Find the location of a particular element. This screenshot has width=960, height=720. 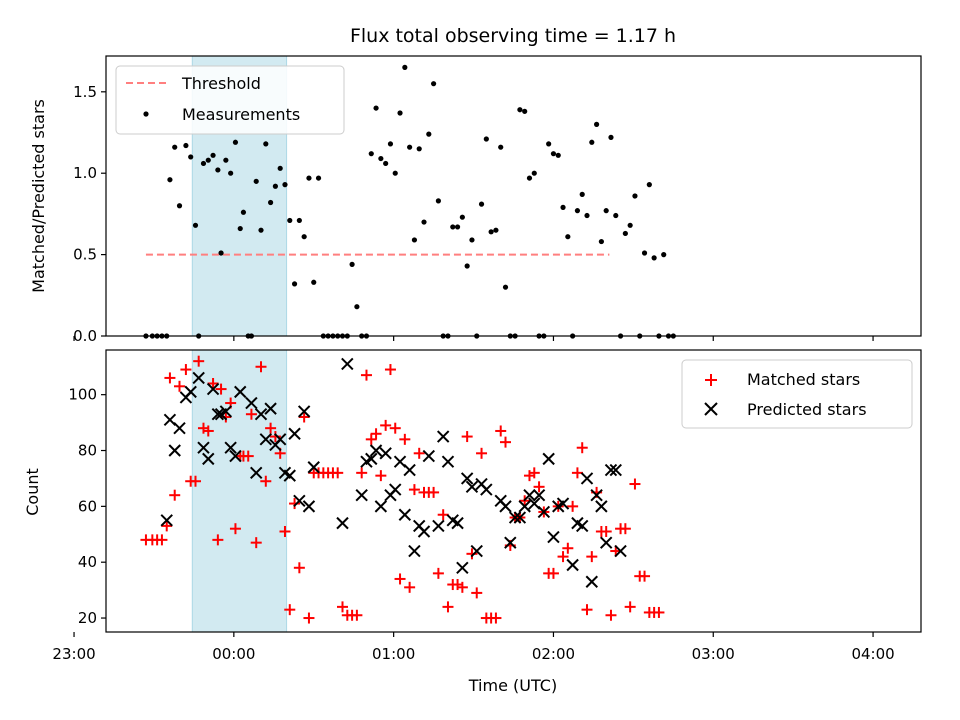

bottom-y-tick-label-1: 40 is located at coordinates (87, 562).